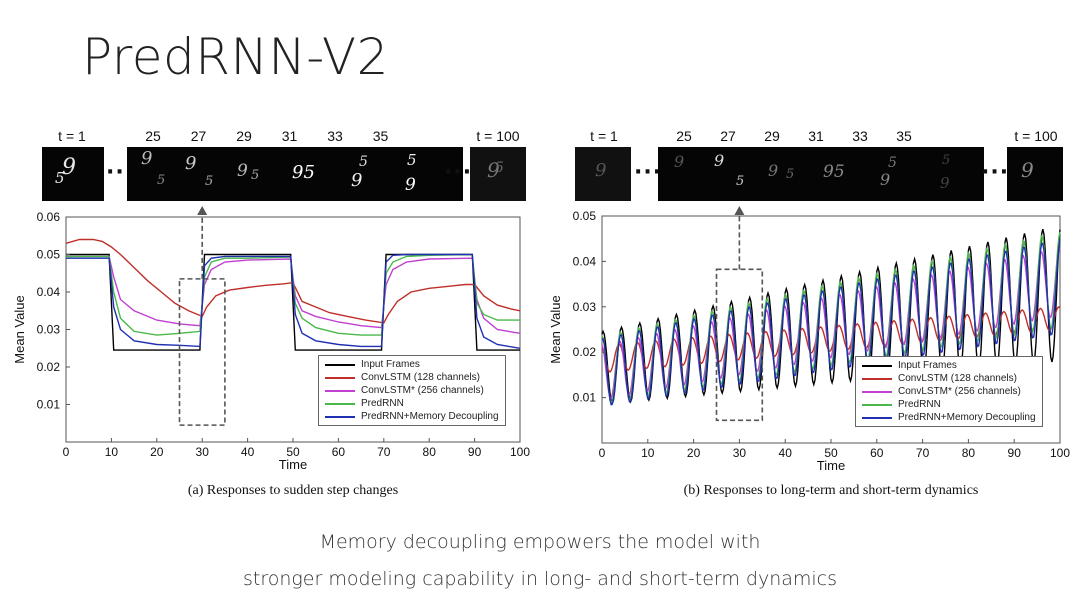 The image size is (1080, 608). I want to click on frame-ellipsis: ···, so click(995, 172).